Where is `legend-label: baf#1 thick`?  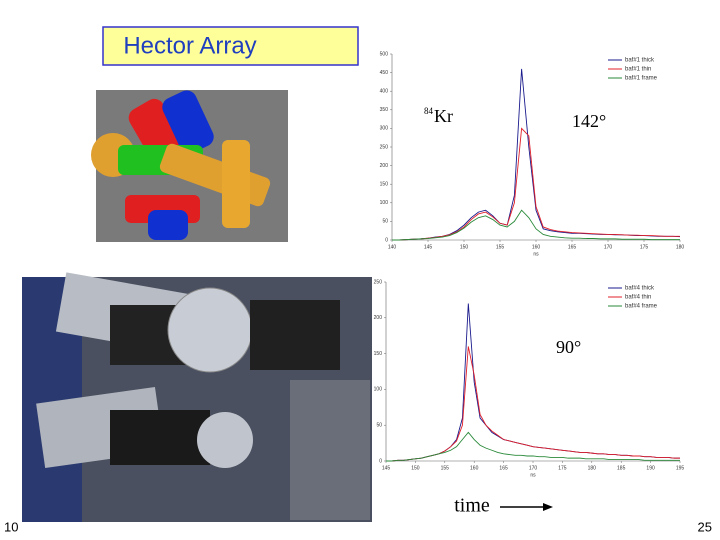
legend-label: baf#1 thick is located at coordinates (640, 61).